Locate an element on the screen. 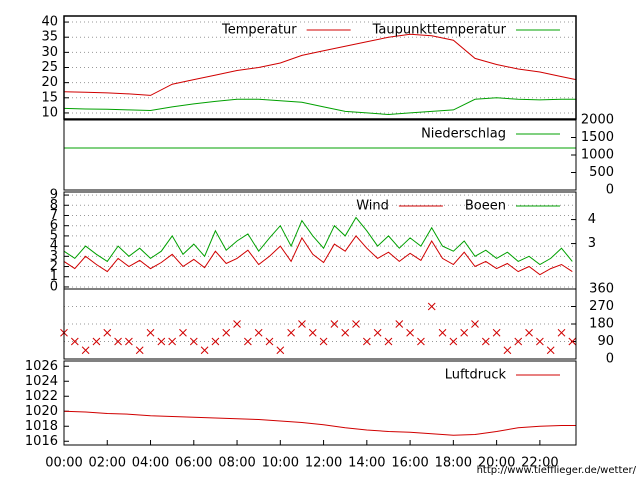 The height and width of the screenshot is (480, 640). x-tick-label: 22:00 is located at coordinates (539, 463).